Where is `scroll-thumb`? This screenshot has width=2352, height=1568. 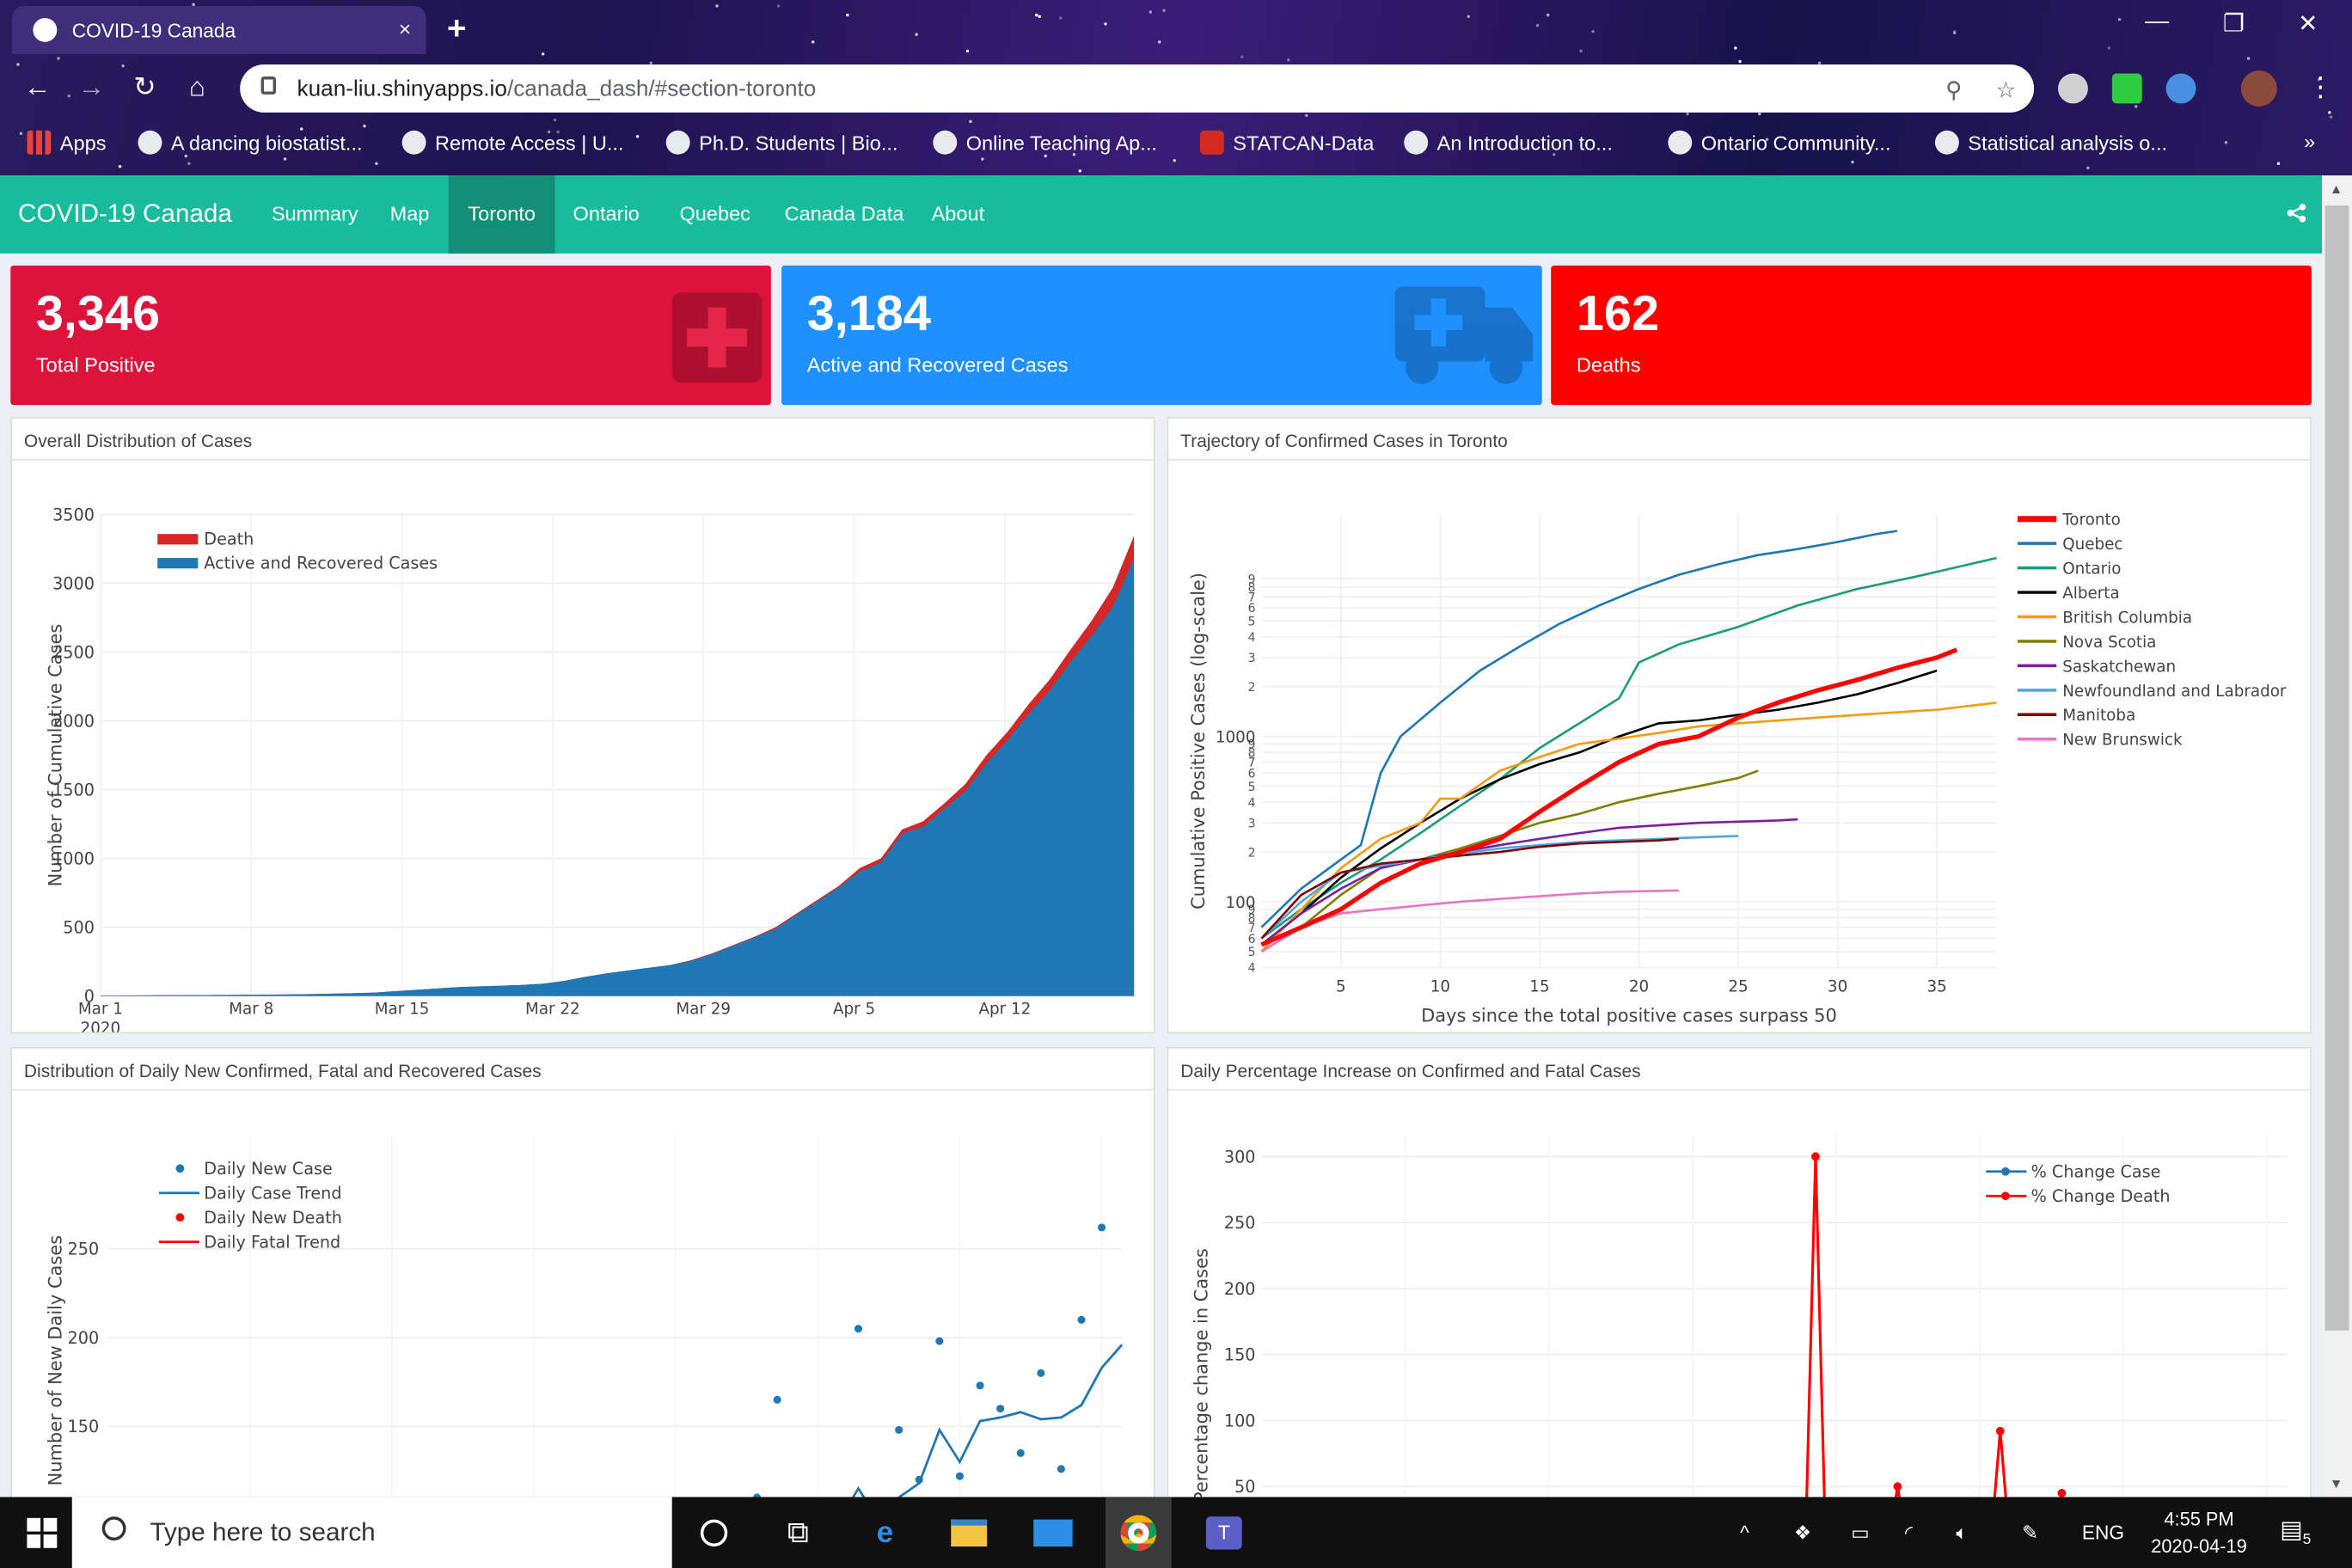 scroll-thumb is located at coordinates (2336, 768).